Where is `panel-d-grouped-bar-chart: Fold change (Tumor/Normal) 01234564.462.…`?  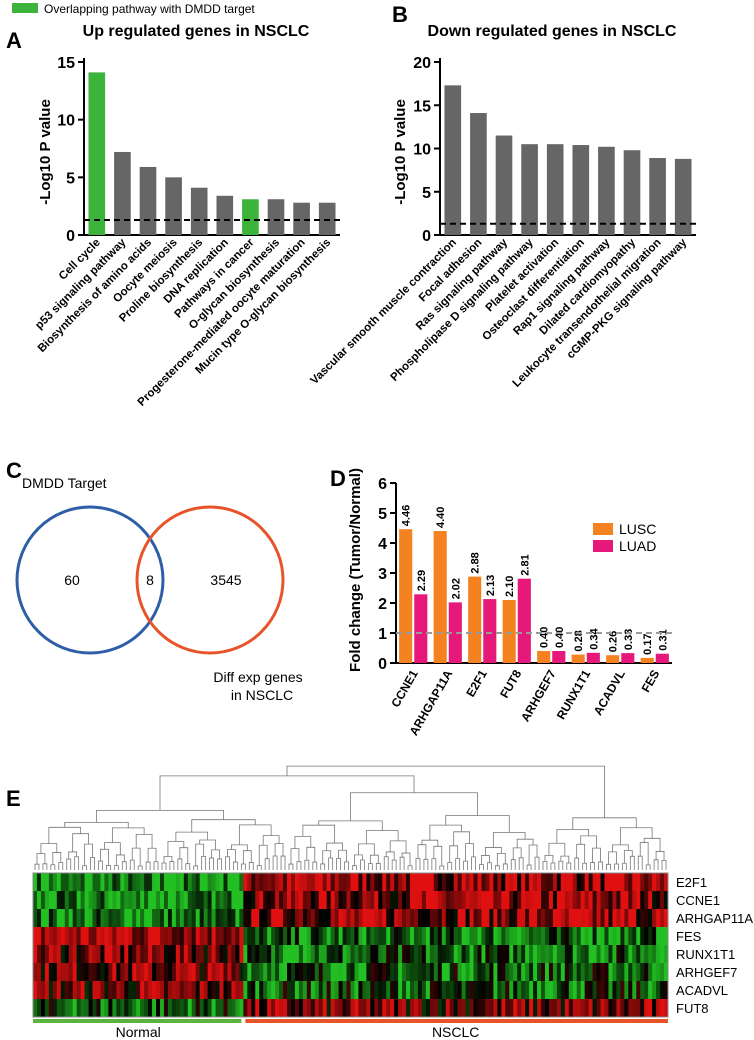
panel-d-grouped-bar-chart: Fold change (Tumor/Normal) 01234564.462.… is located at coordinates (509, 603).